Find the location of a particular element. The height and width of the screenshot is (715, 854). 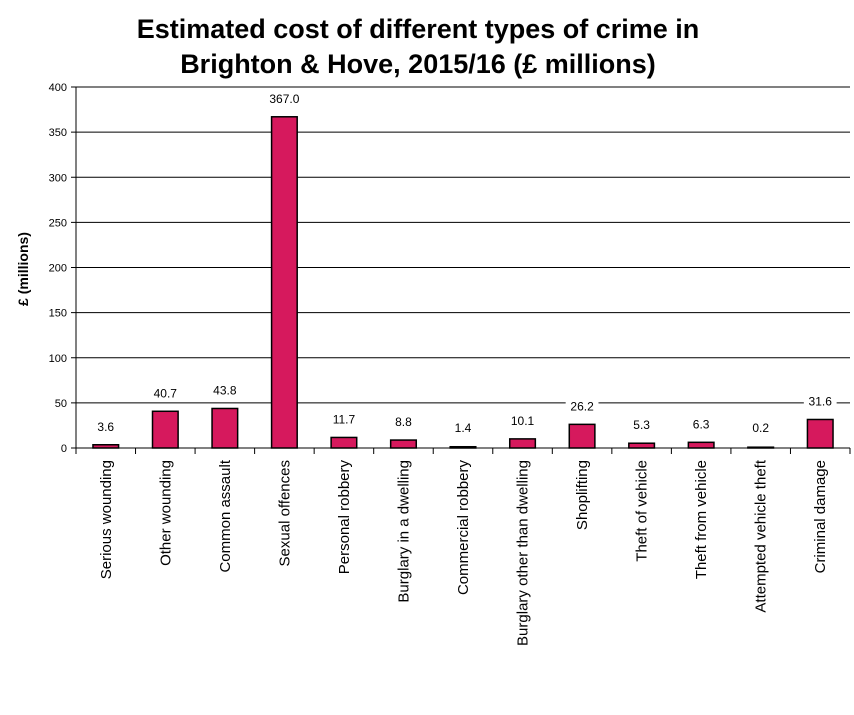

y-tick-label: 200 is located at coordinates (58, 269).